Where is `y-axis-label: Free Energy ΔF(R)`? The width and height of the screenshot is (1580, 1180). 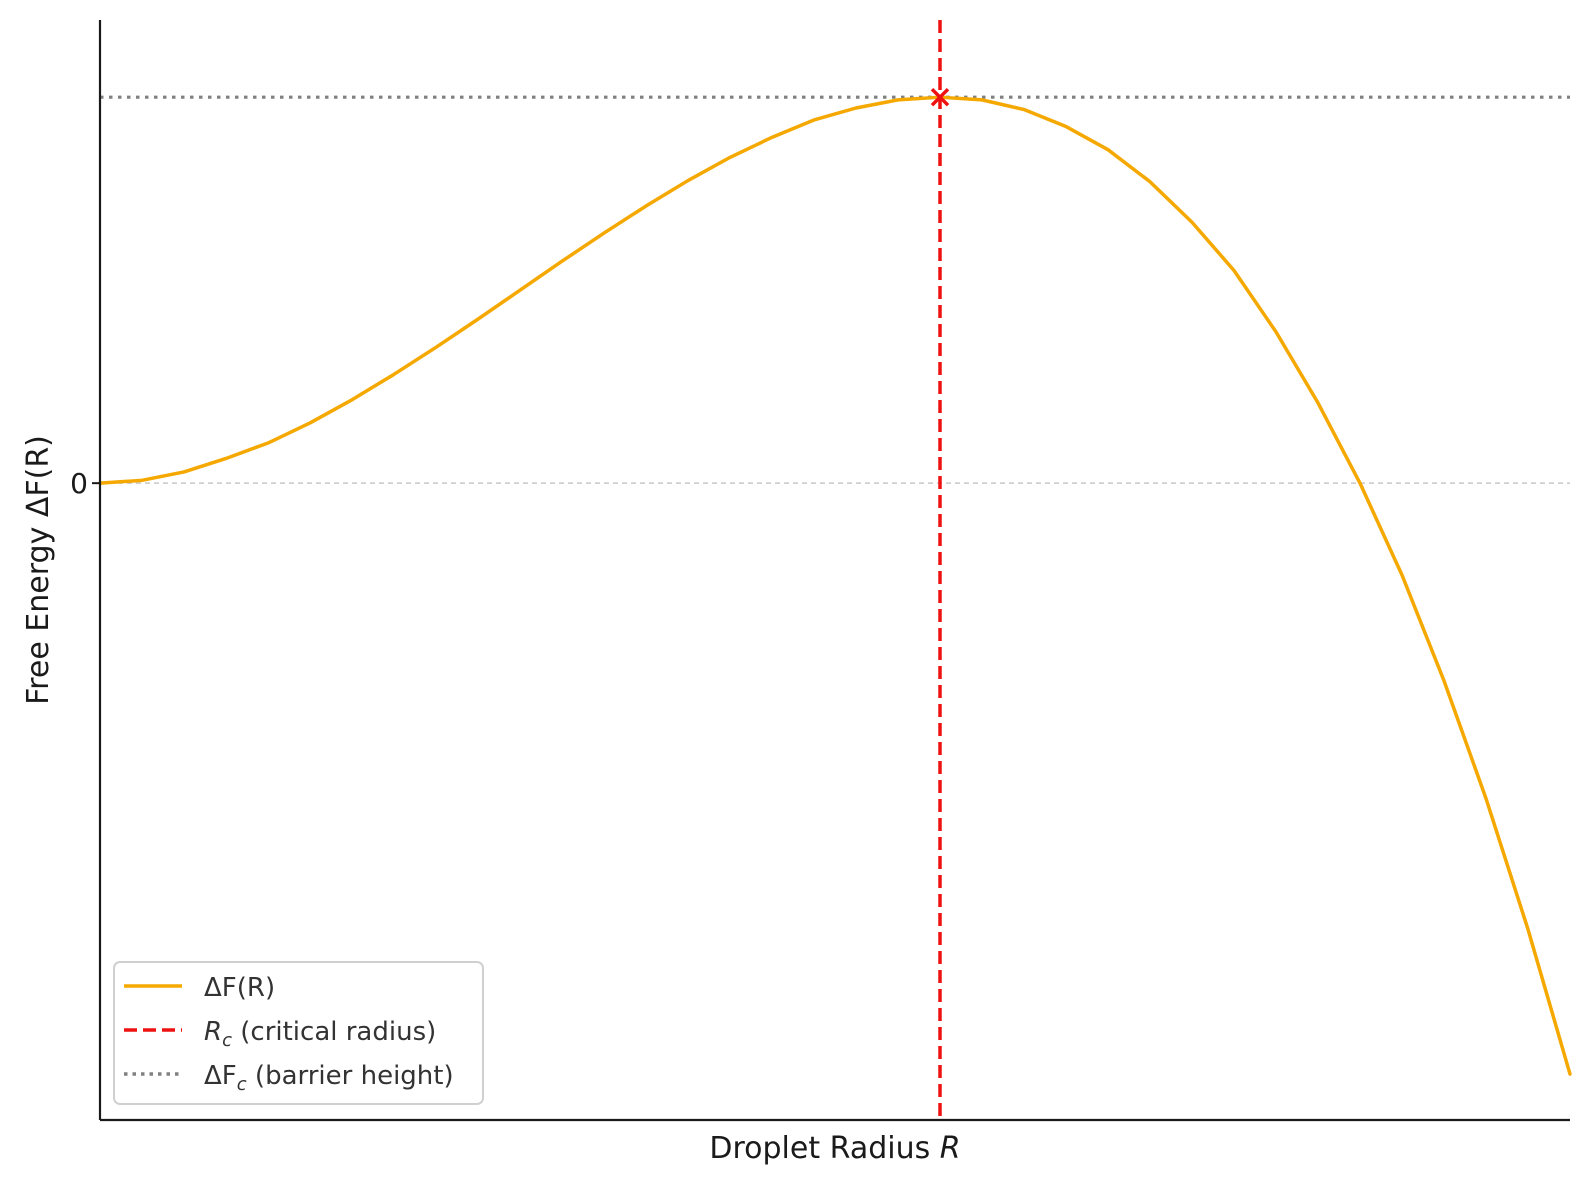
y-axis-label: Free Energy ΔF(R) is located at coordinates (38, 570).